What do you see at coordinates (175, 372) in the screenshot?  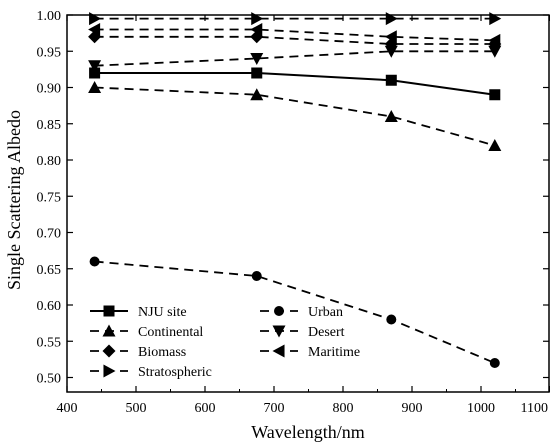 I see `legend-label: Stratospheric` at bounding box center [175, 372].